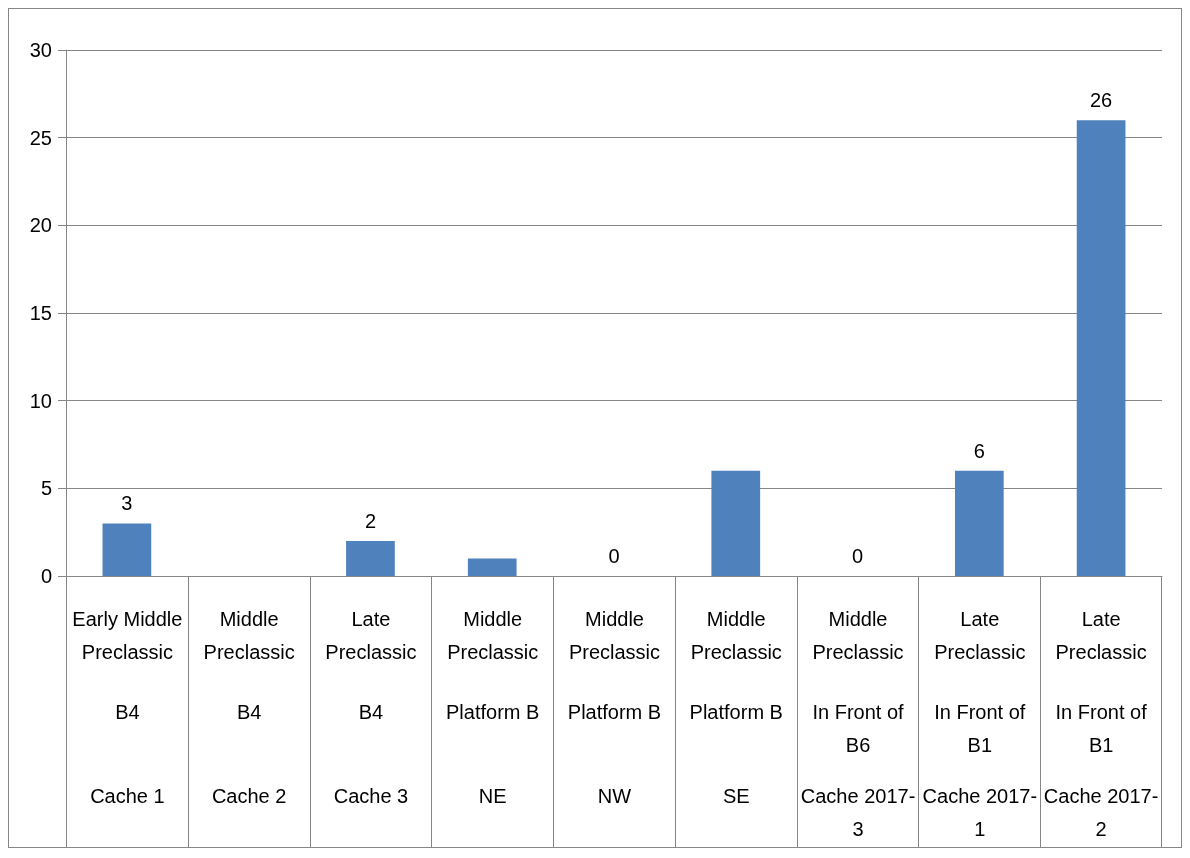 The image size is (1190, 858). What do you see at coordinates (46, 576) in the screenshot?
I see `y-tick-label: 0` at bounding box center [46, 576].